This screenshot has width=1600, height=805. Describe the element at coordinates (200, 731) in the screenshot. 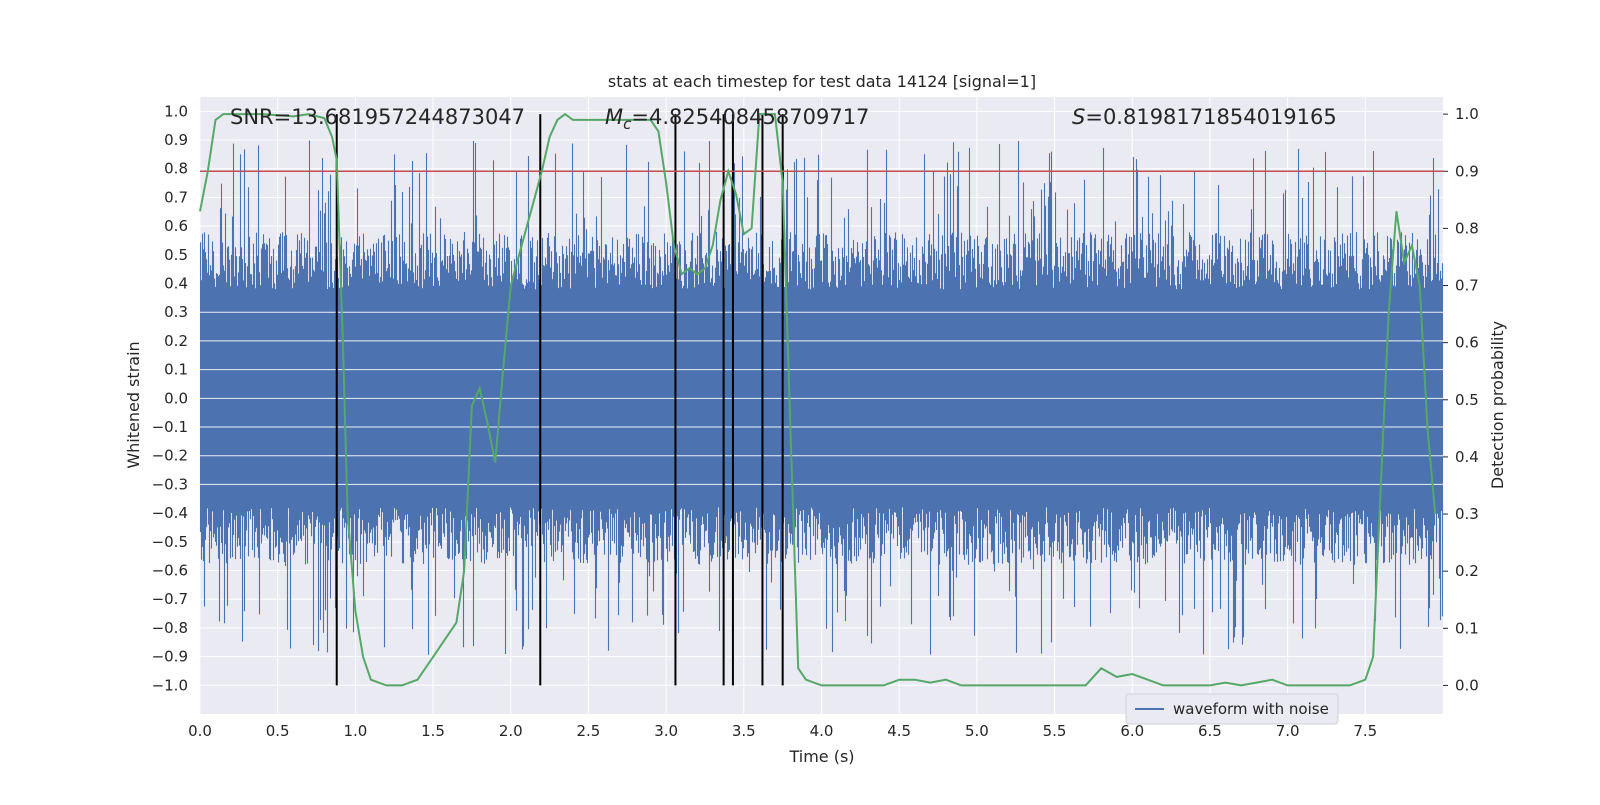

I see `x-tick-label: 0.0` at that location.